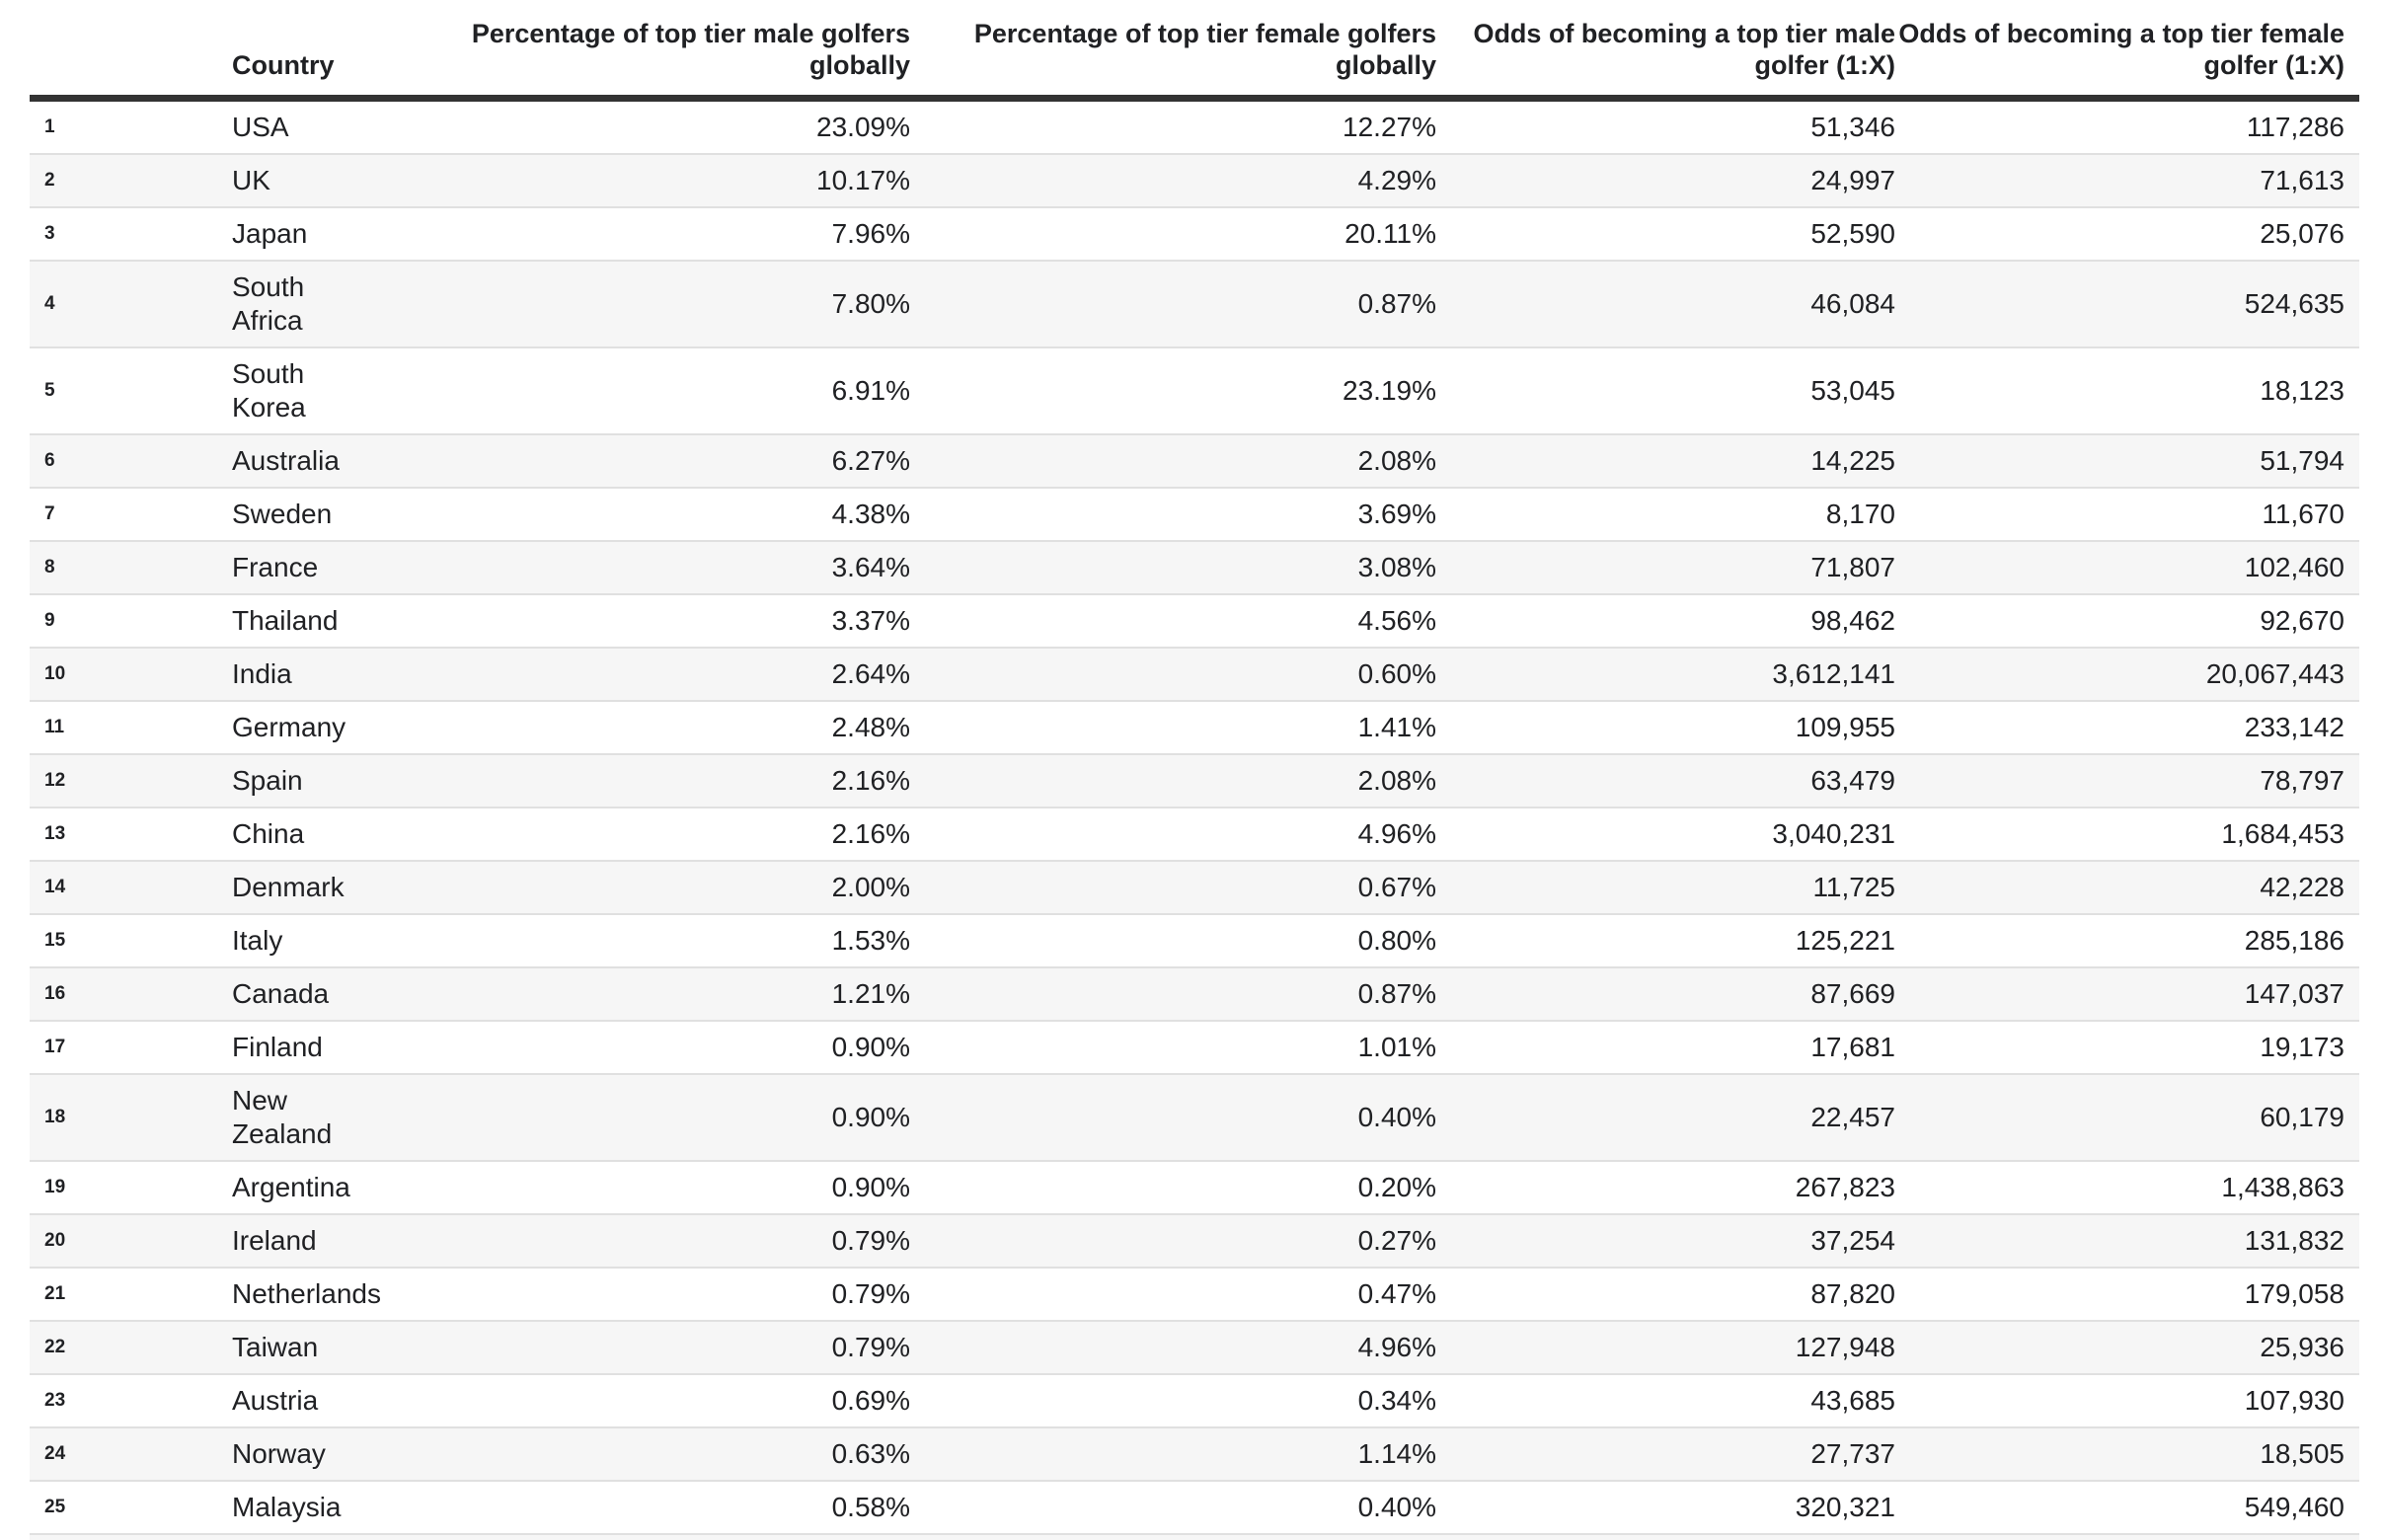 The height and width of the screenshot is (1540, 2381). I want to click on country-cell: Norway, so click(350, 1454).